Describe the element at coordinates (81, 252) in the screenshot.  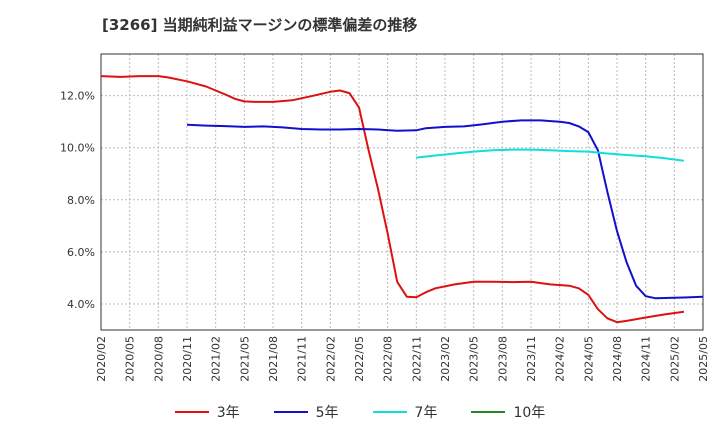
I see `y-tick-label: 6.0%` at that location.